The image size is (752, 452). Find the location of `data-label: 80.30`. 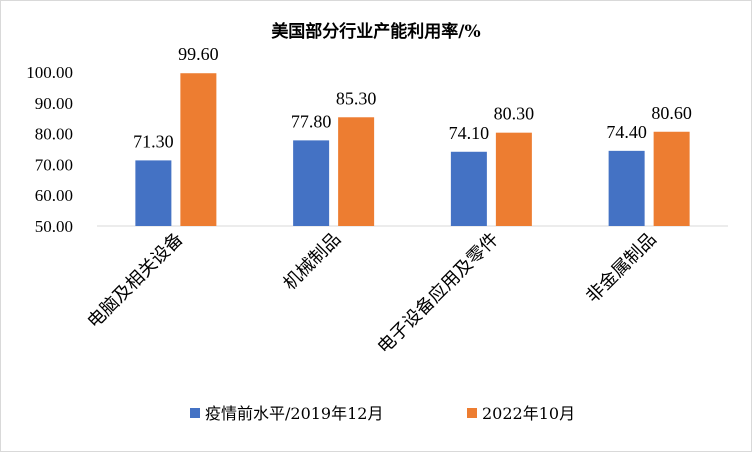

data-label: 80.30 is located at coordinates (514, 114).